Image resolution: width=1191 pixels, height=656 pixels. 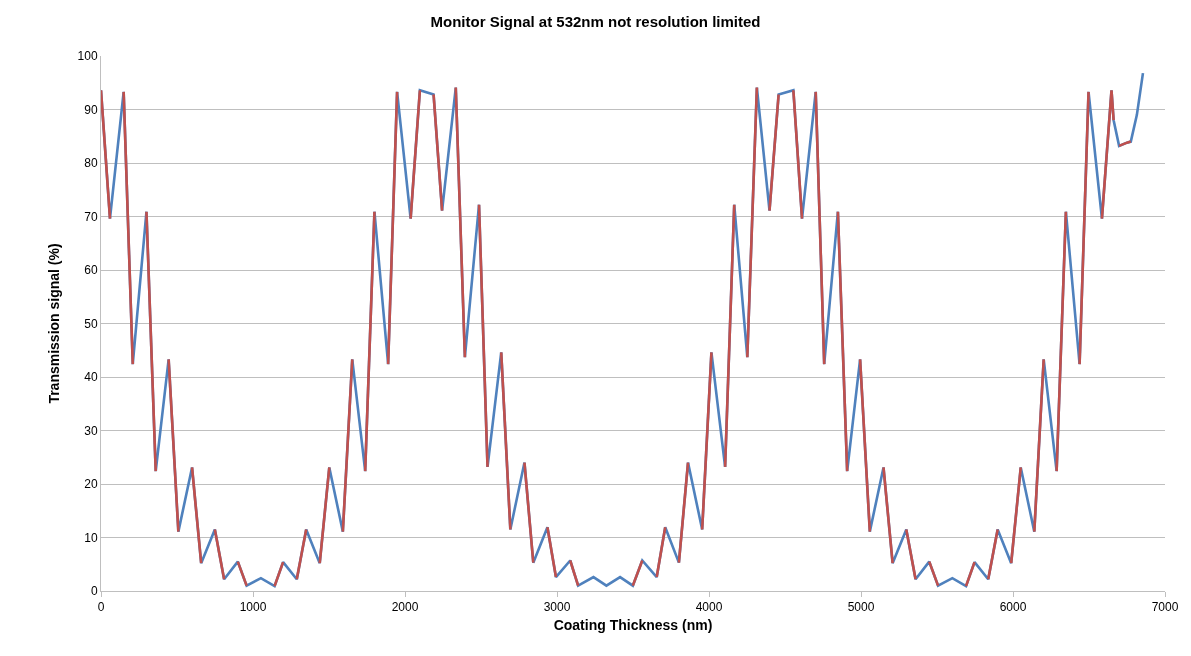 What do you see at coordinates (1013, 607) in the screenshot?
I see `x-tick-label: 6000` at bounding box center [1013, 607].